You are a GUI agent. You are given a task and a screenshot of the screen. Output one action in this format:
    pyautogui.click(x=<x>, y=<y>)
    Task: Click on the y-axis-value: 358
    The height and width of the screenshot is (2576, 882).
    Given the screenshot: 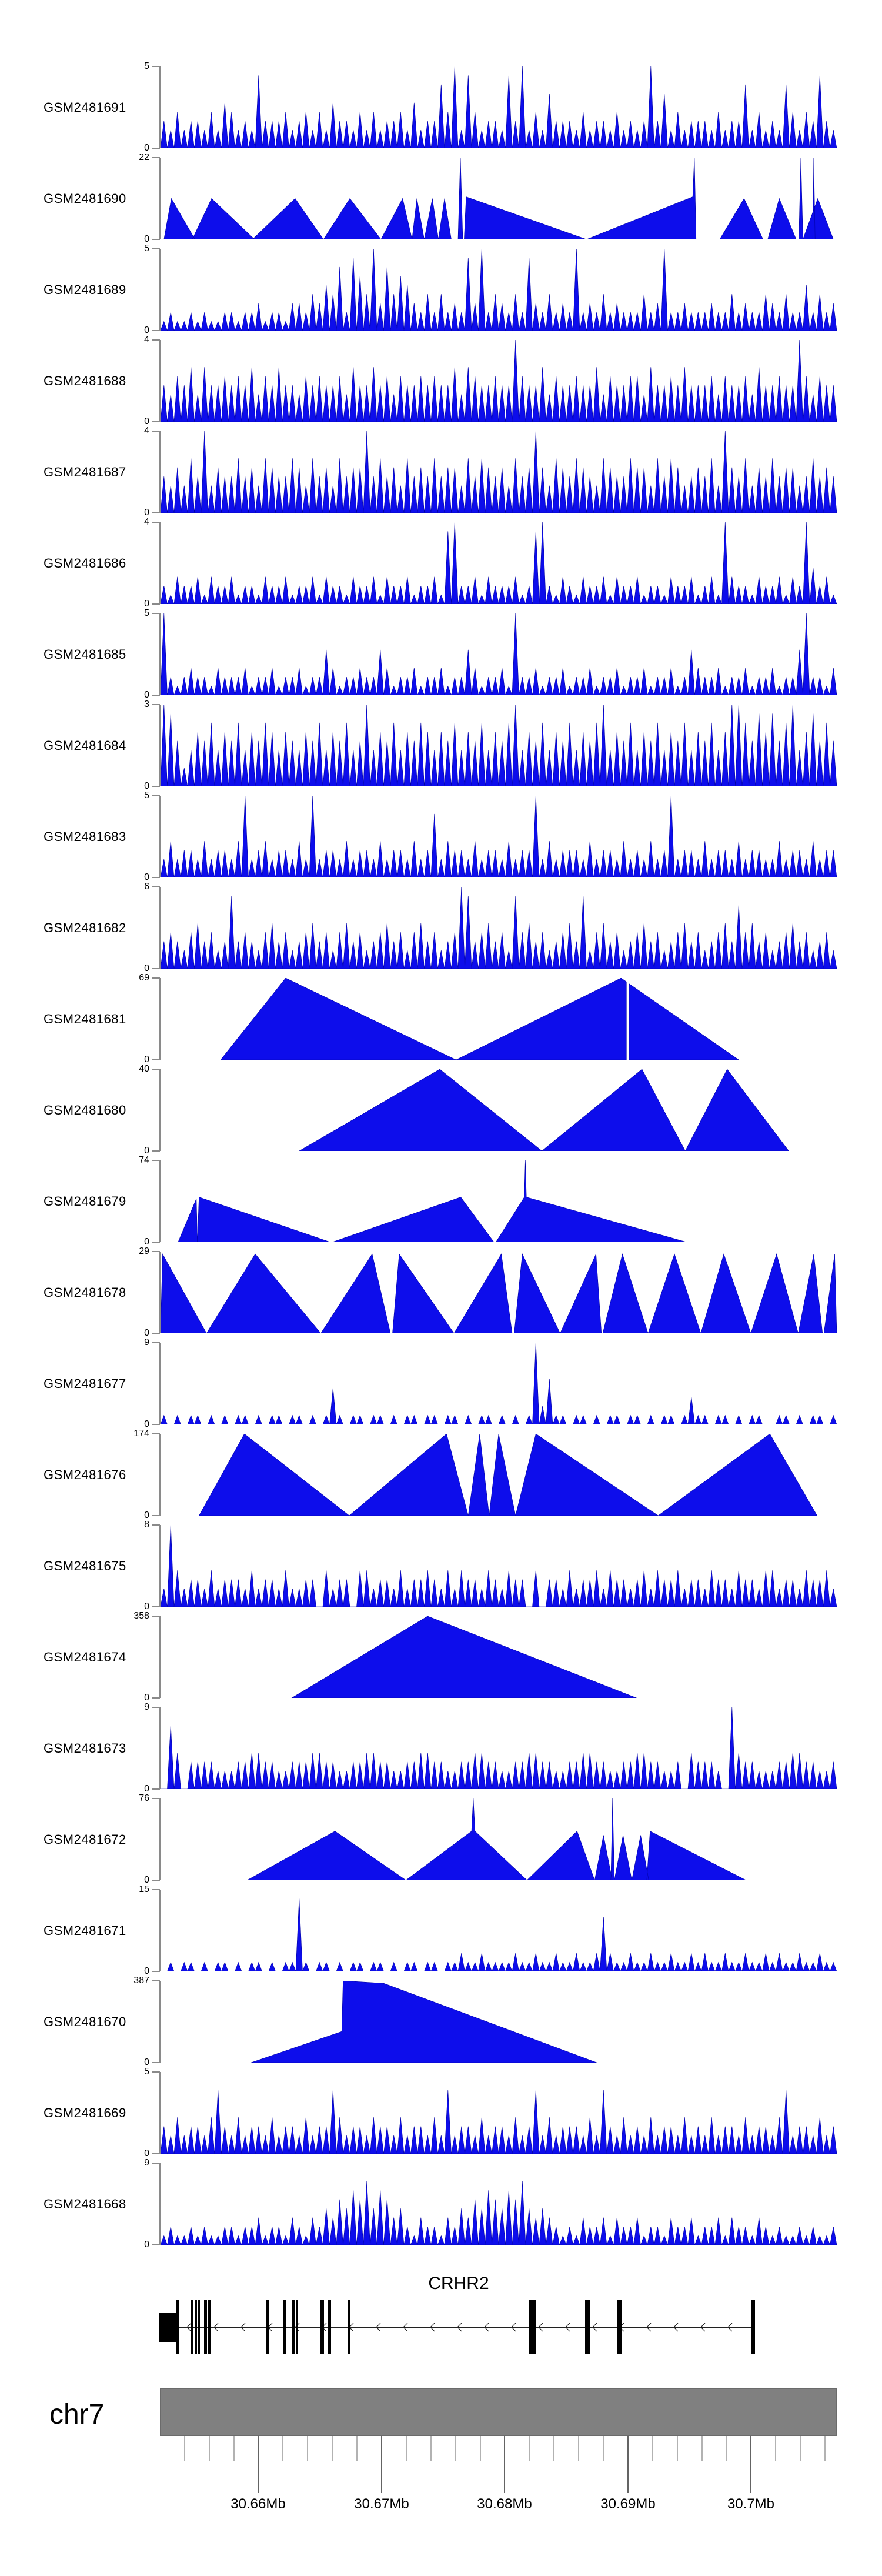 What is the action you would take?
    pyautogui.click(x=141, y=1616)
    